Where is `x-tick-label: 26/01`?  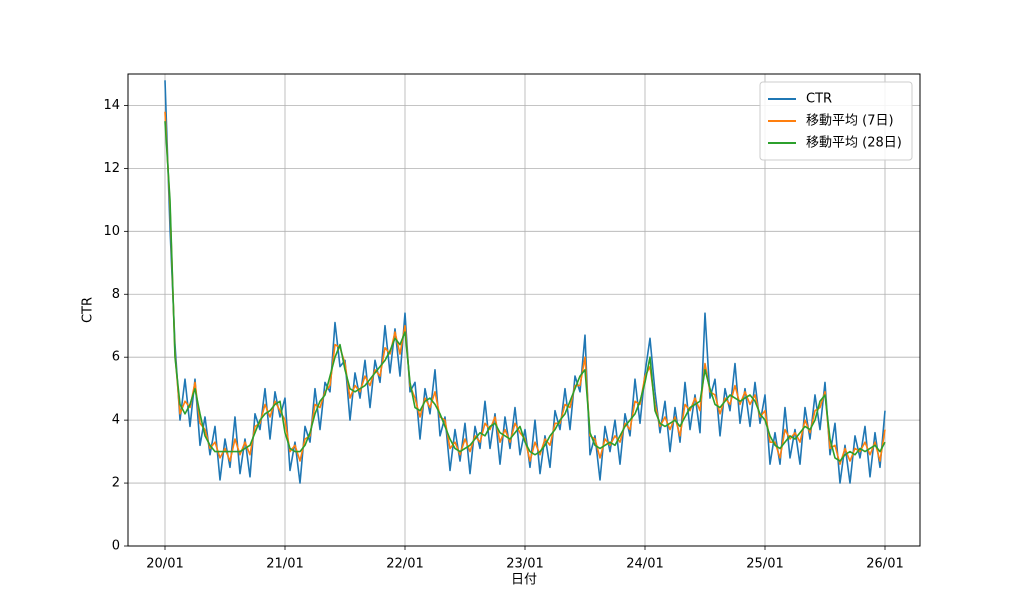
x-tick-label: 26/01 is located at coordinates (884, 564).